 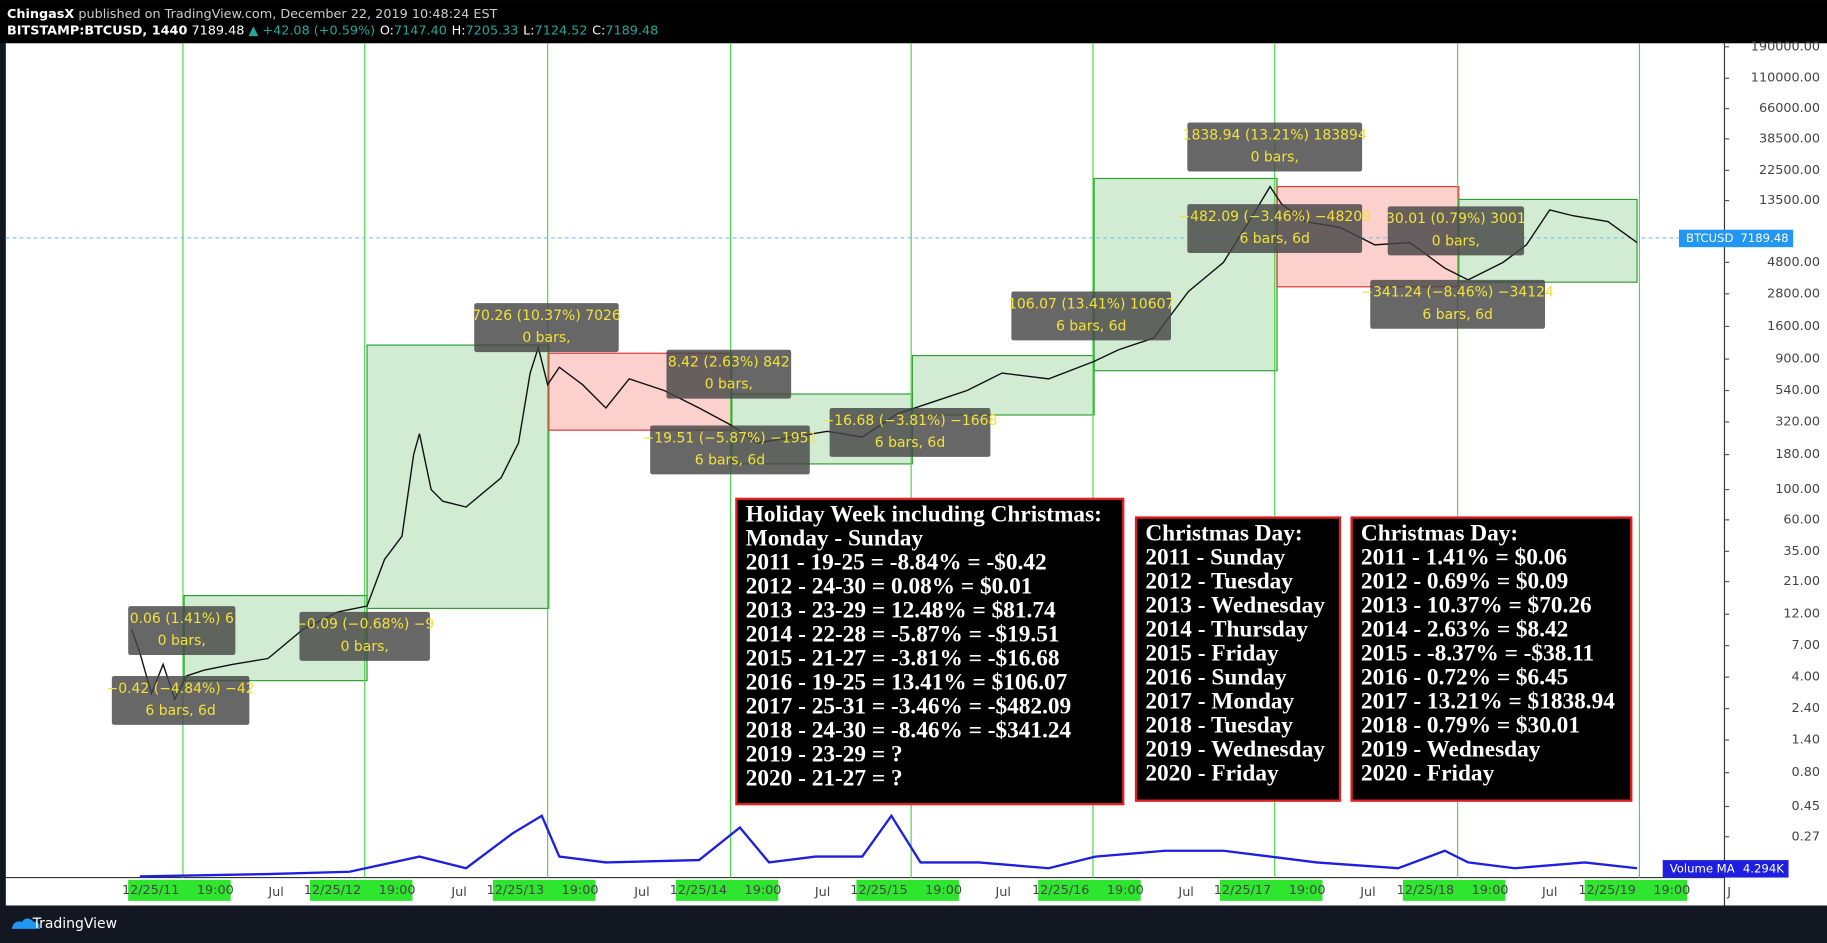 I want to click on note-line: 2014 - 2.63% = $8.42, so click(x=1464, y=629).